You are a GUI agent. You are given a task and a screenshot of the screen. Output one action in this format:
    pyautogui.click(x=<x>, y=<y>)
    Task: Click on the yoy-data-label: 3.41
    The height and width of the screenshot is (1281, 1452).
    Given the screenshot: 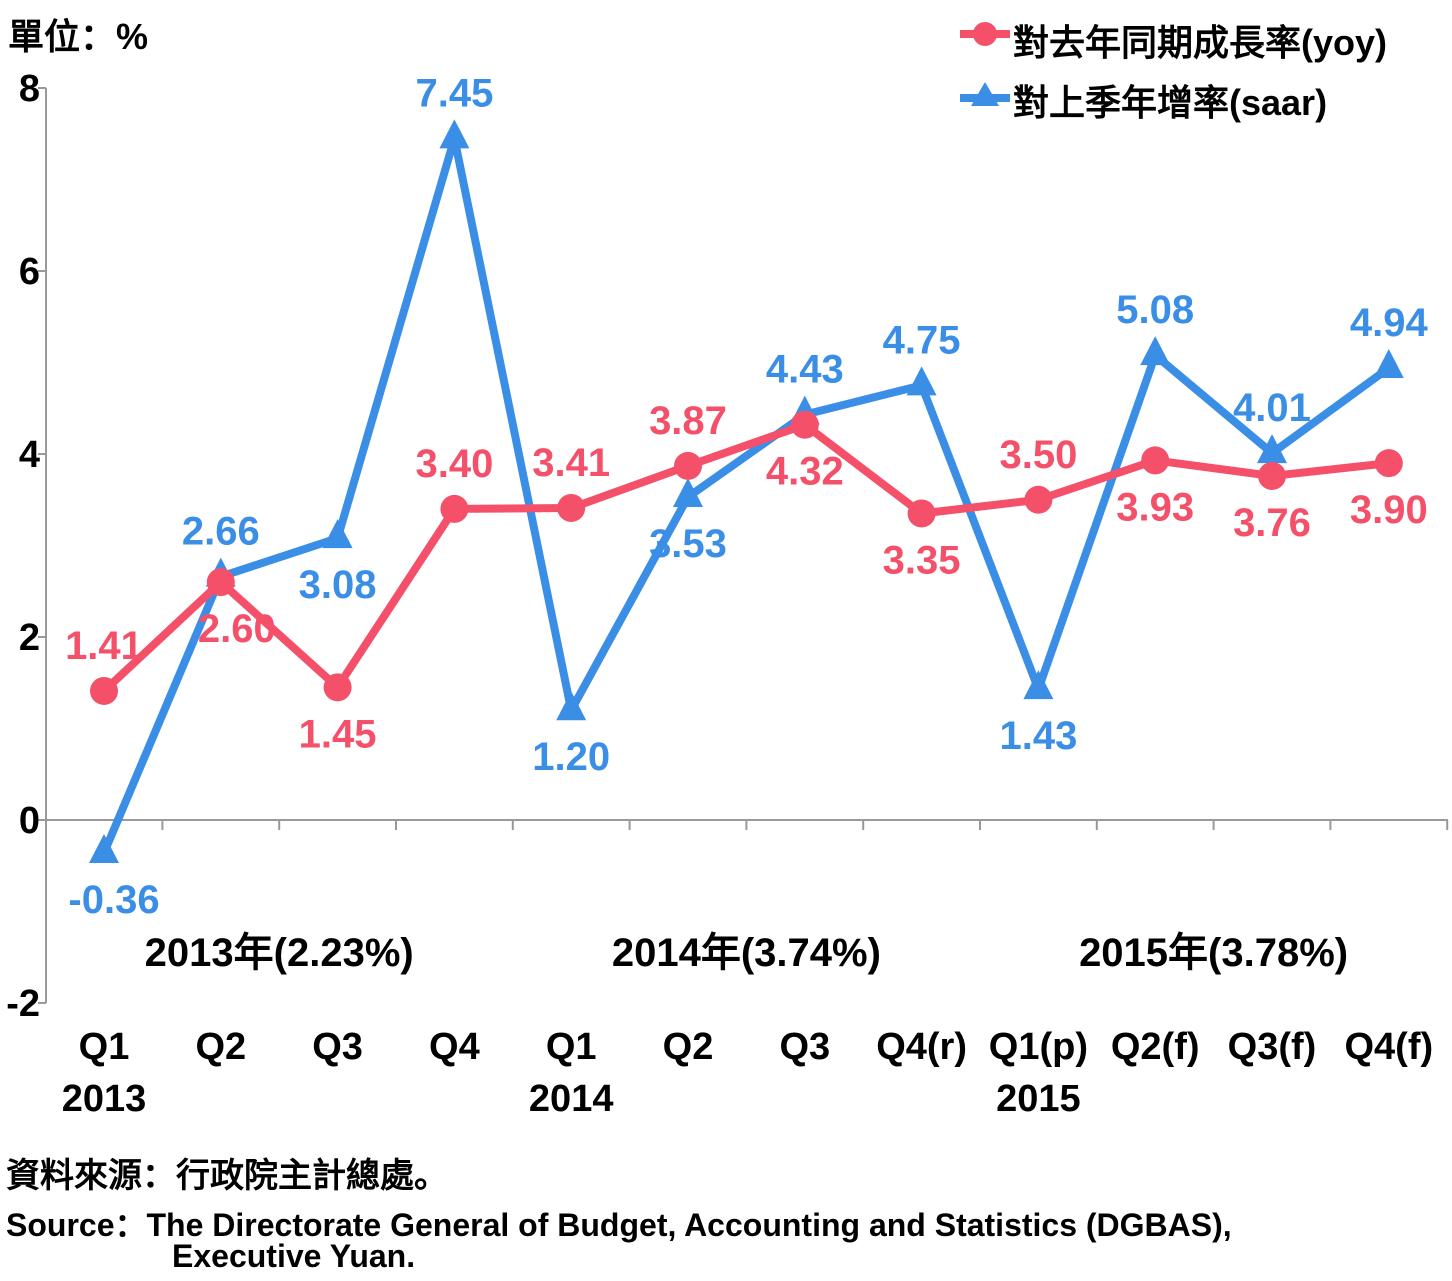 What is the action you would take?
    pyautogui.click(x=571, y=463)
    